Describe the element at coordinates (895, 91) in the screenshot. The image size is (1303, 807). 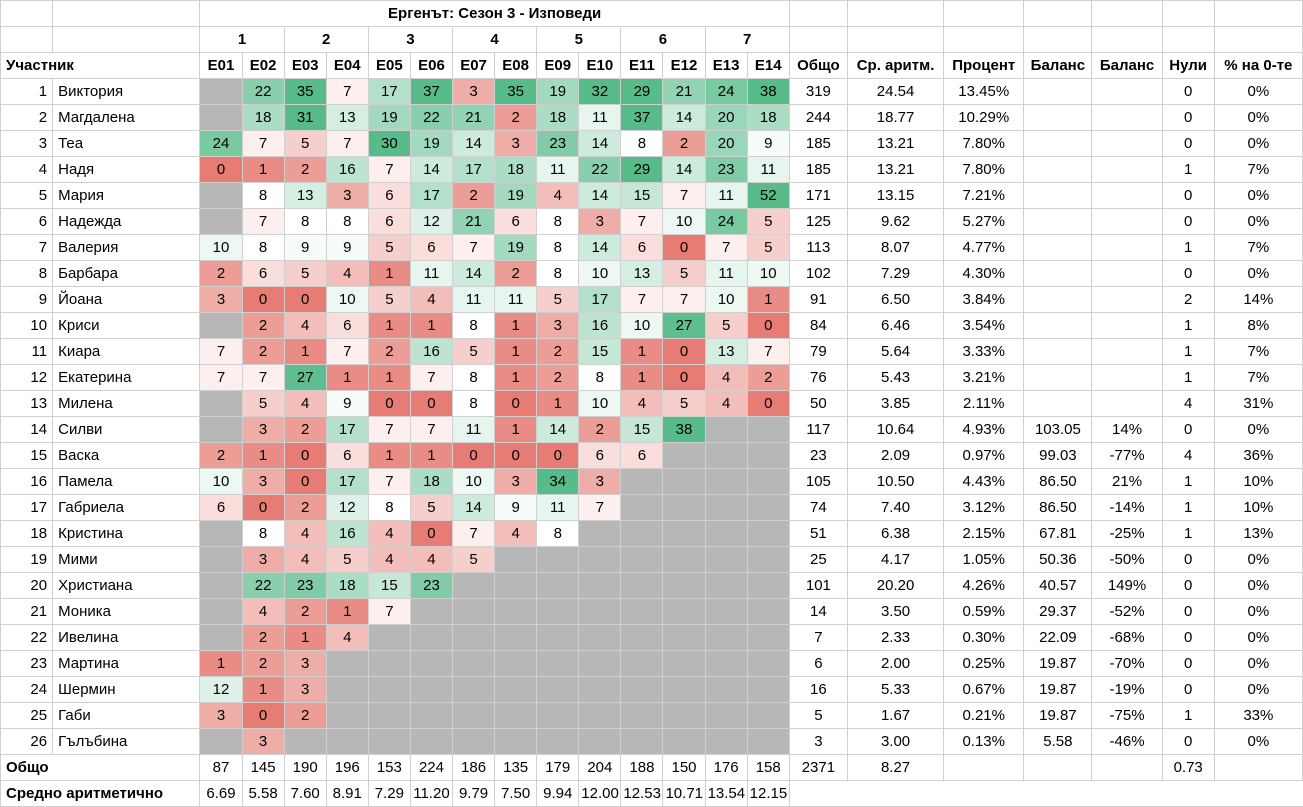
I see `mean-cell: 24.54` at that location.